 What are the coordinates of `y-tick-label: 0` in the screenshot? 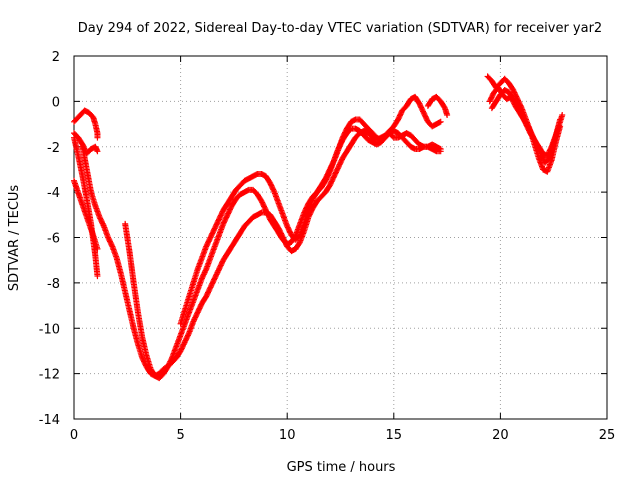 It's located at (56, 102).